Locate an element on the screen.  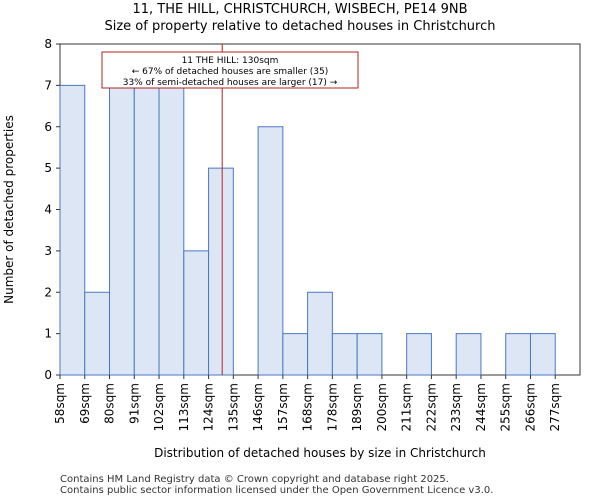
x-tick-label-80sqm: 80sqm is located at coordinates (110, 403).